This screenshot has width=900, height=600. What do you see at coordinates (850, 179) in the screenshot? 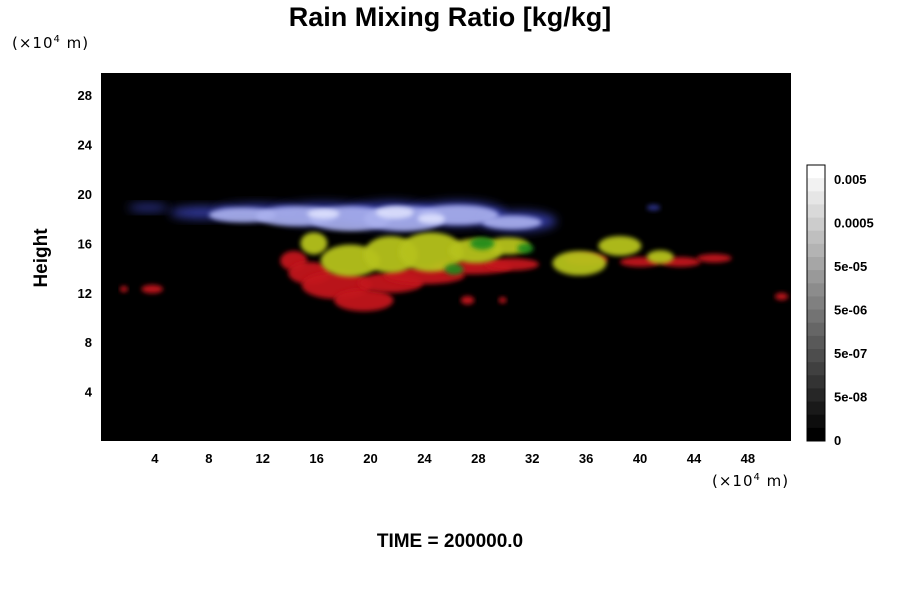
I see `colorbar-label: 0.005` at bounding box center [850, 179].